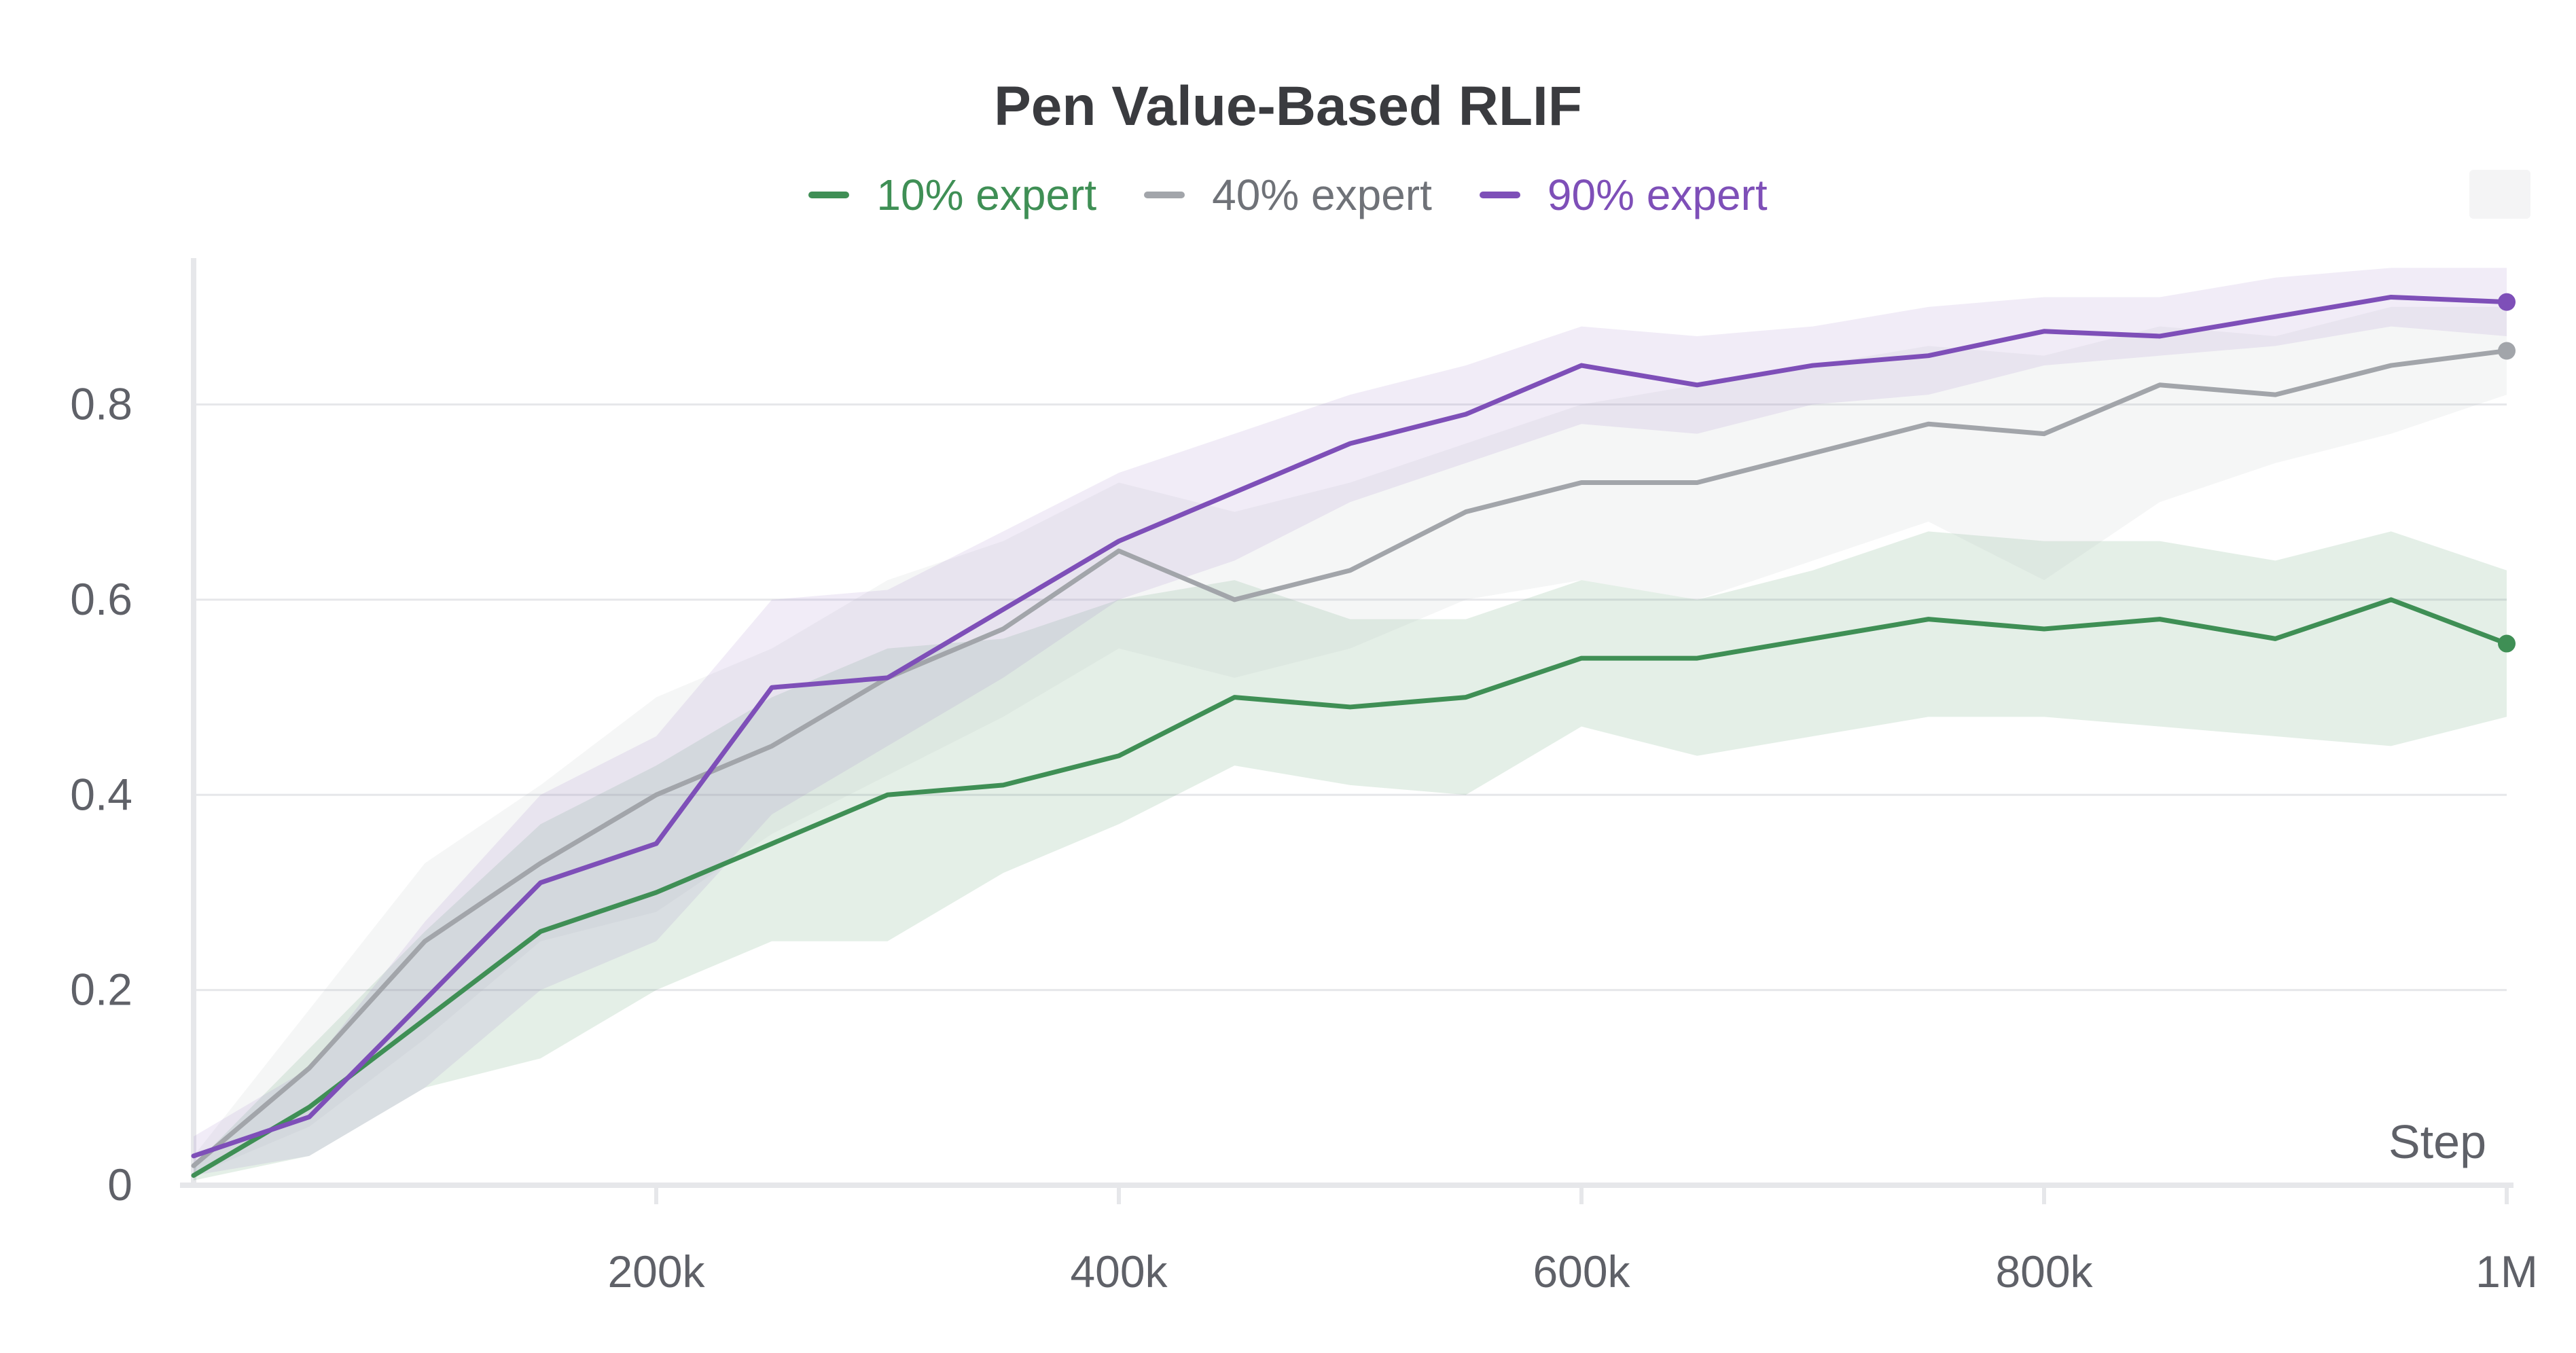 The image size is (2576, 1353). What do you see at coordinates (1322, 194) in the screenshot?
I see `legend-label-40pct: 40% expert` at bounding box center [1322, 194].